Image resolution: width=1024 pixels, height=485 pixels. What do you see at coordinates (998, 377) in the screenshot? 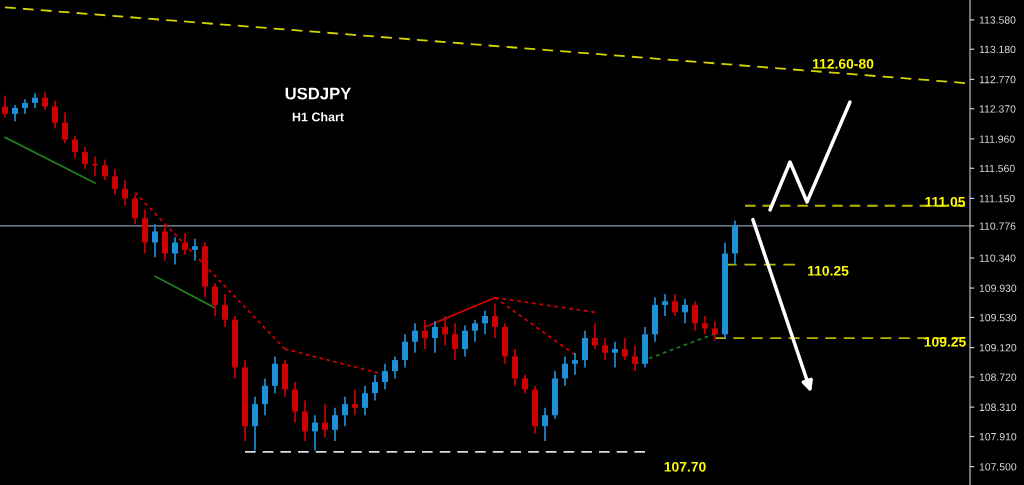
I see `y-tick-label: 108.720` at bounding box center [998, 377].